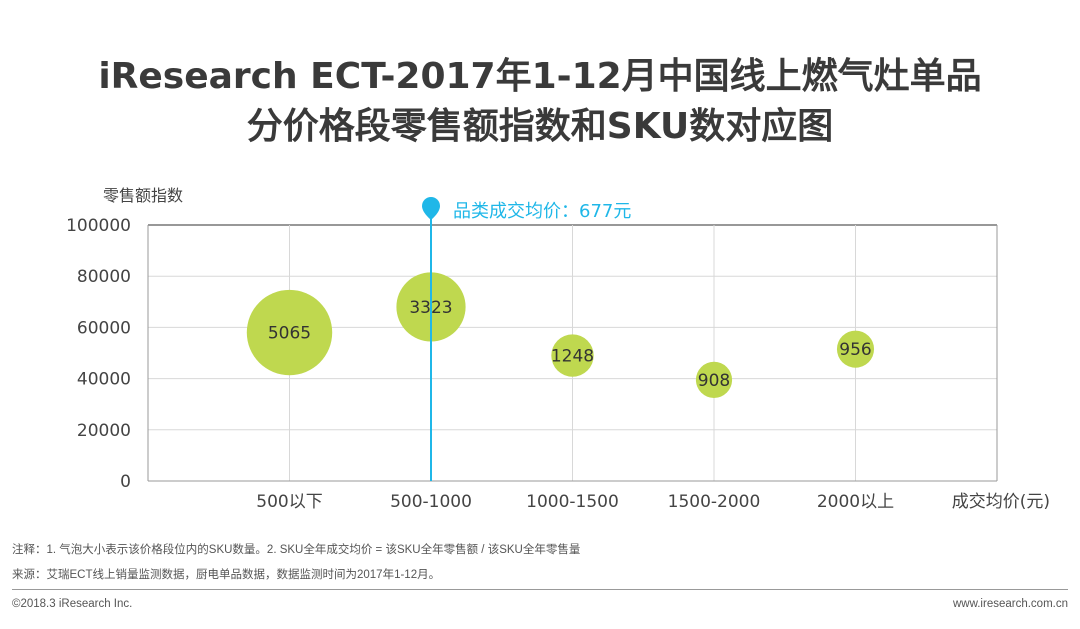 This screenshot has height=629, width=1080. Describe the element at coordinates (104, 380) in the screenshot. I see `y-tick-label: 40000` at that location.